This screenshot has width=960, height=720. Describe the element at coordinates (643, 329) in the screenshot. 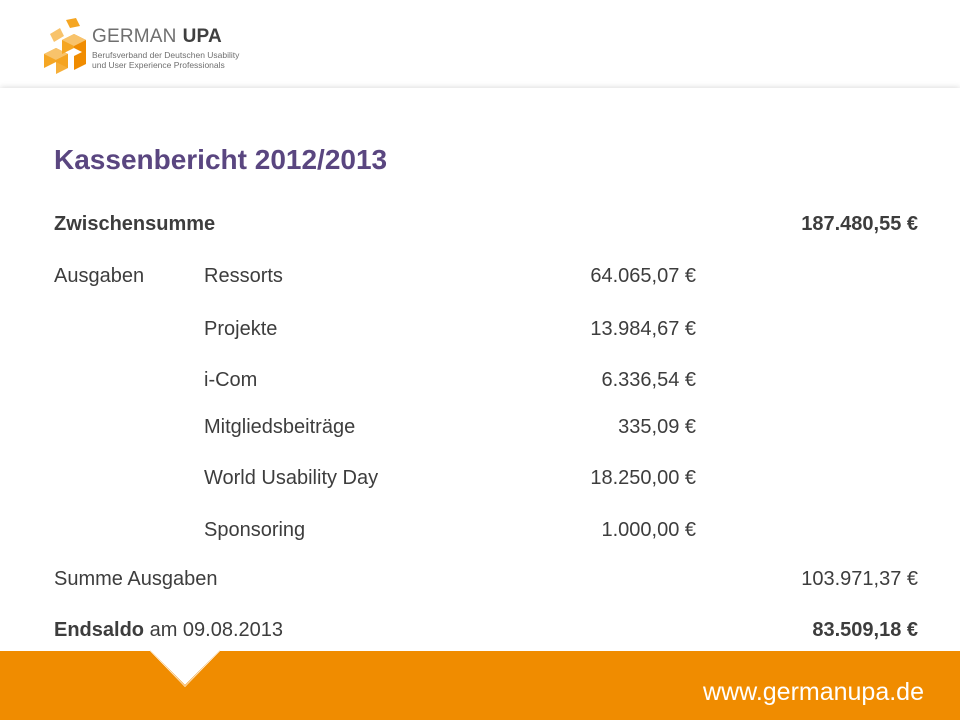

I see `ausgaben-amount-projekte: 13.984,67 €` at that location.